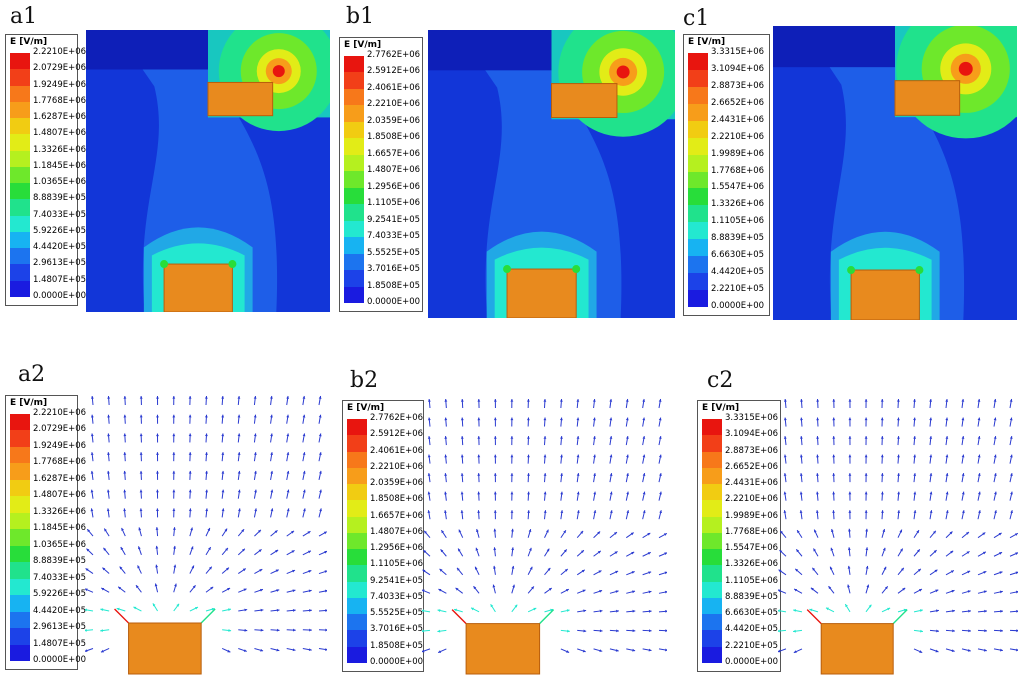  What do you see at coordinates (60, 263) in the screenshot?
I see `legend-tick-label: 2.9613E+05` at bounding box center [60, 263].